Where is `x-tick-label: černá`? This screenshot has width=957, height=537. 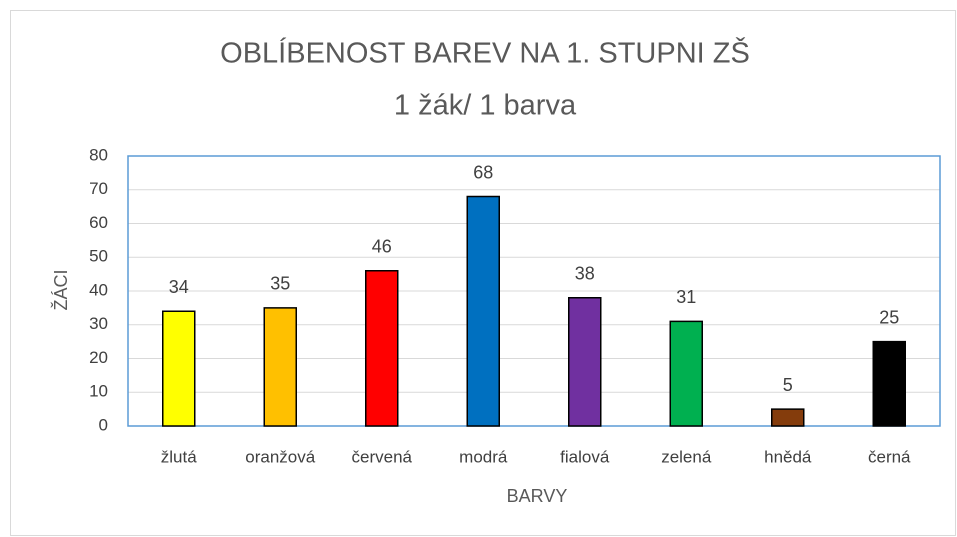 x-tick-label: černá is located at coordinates (889, 456).